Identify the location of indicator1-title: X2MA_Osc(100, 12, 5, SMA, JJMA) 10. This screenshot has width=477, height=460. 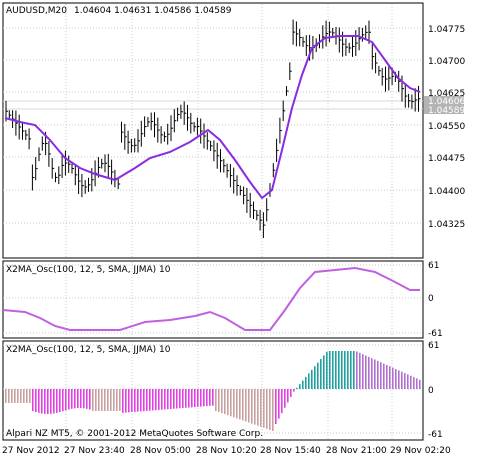
(88, 270).